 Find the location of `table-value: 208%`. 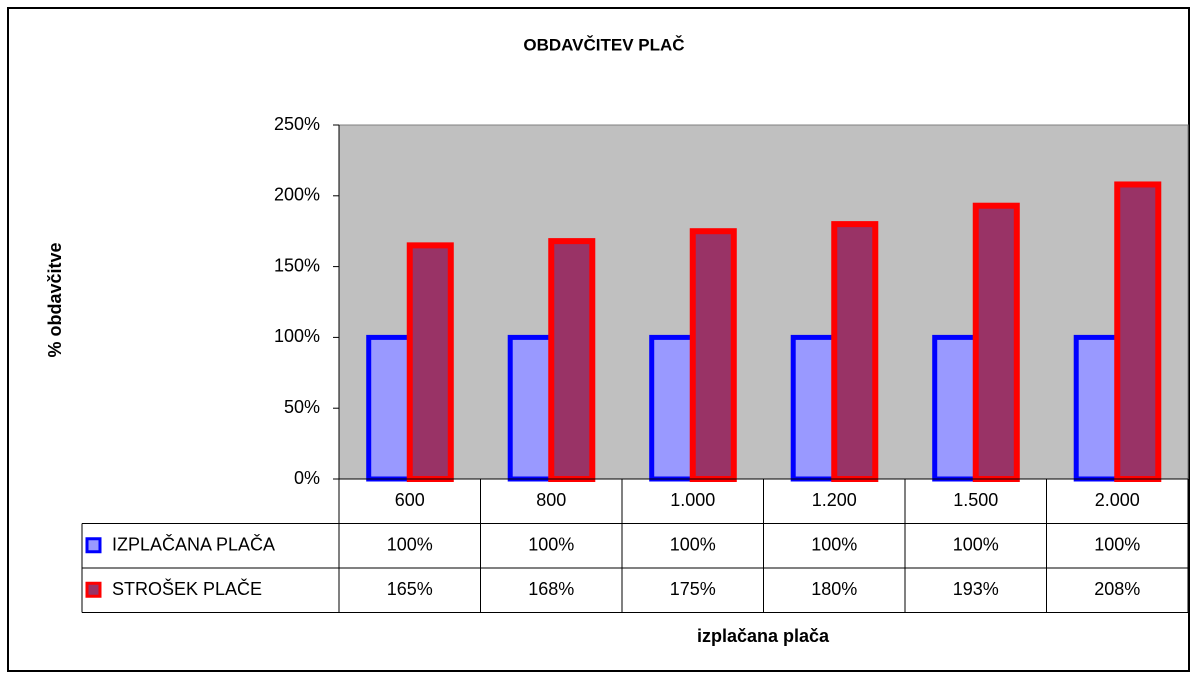

table-value: 208% is located at coordinates (1117, 589).